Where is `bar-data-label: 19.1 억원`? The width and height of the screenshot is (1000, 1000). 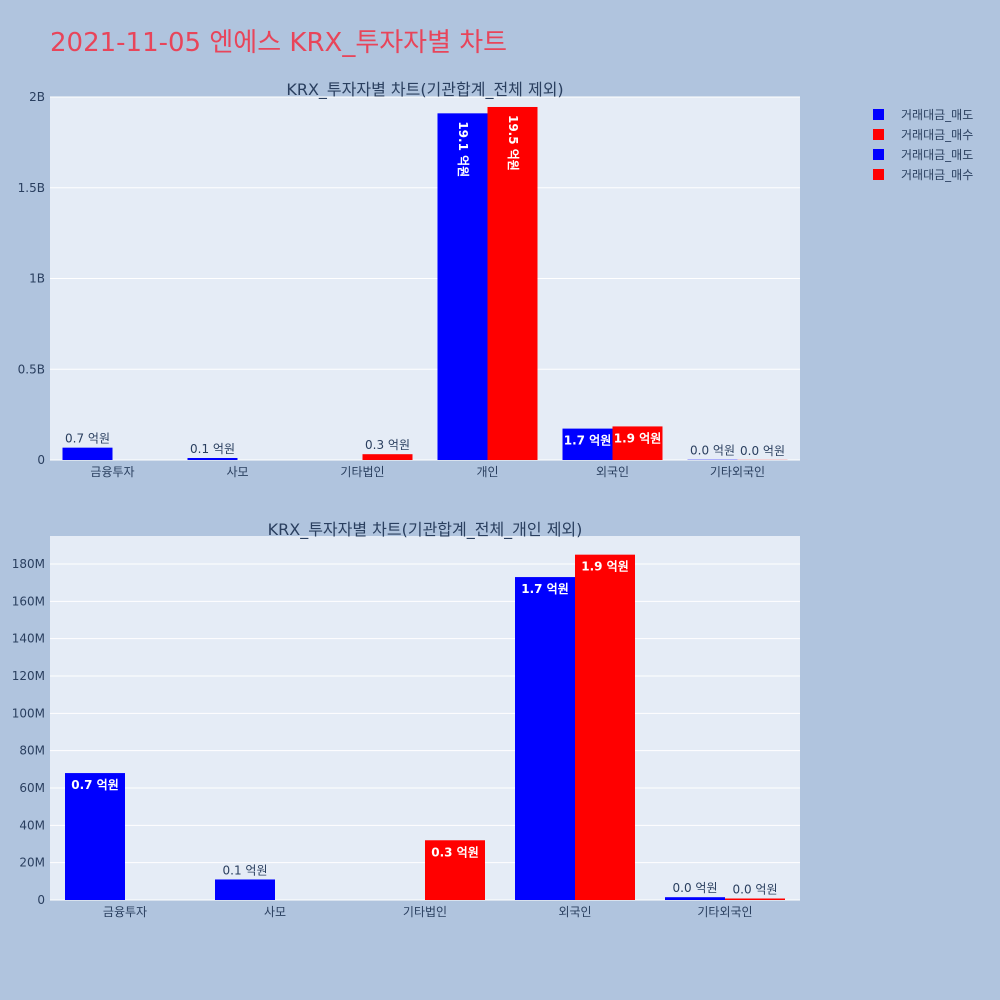
bar-data-label: 19.1 억원 is located at coordinates (463, 149).